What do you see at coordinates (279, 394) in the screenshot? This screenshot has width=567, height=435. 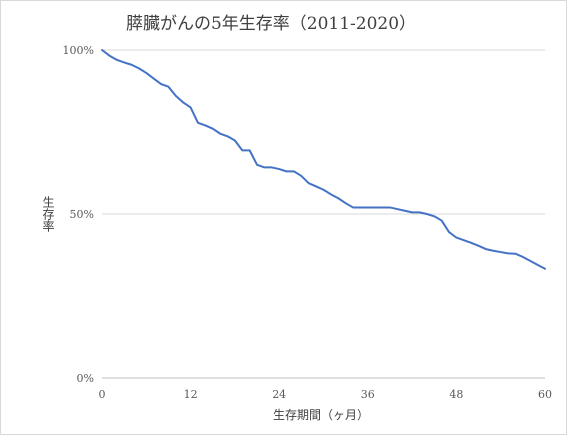 I see `x-tick-label: 24` at bounding box center [279, 394].